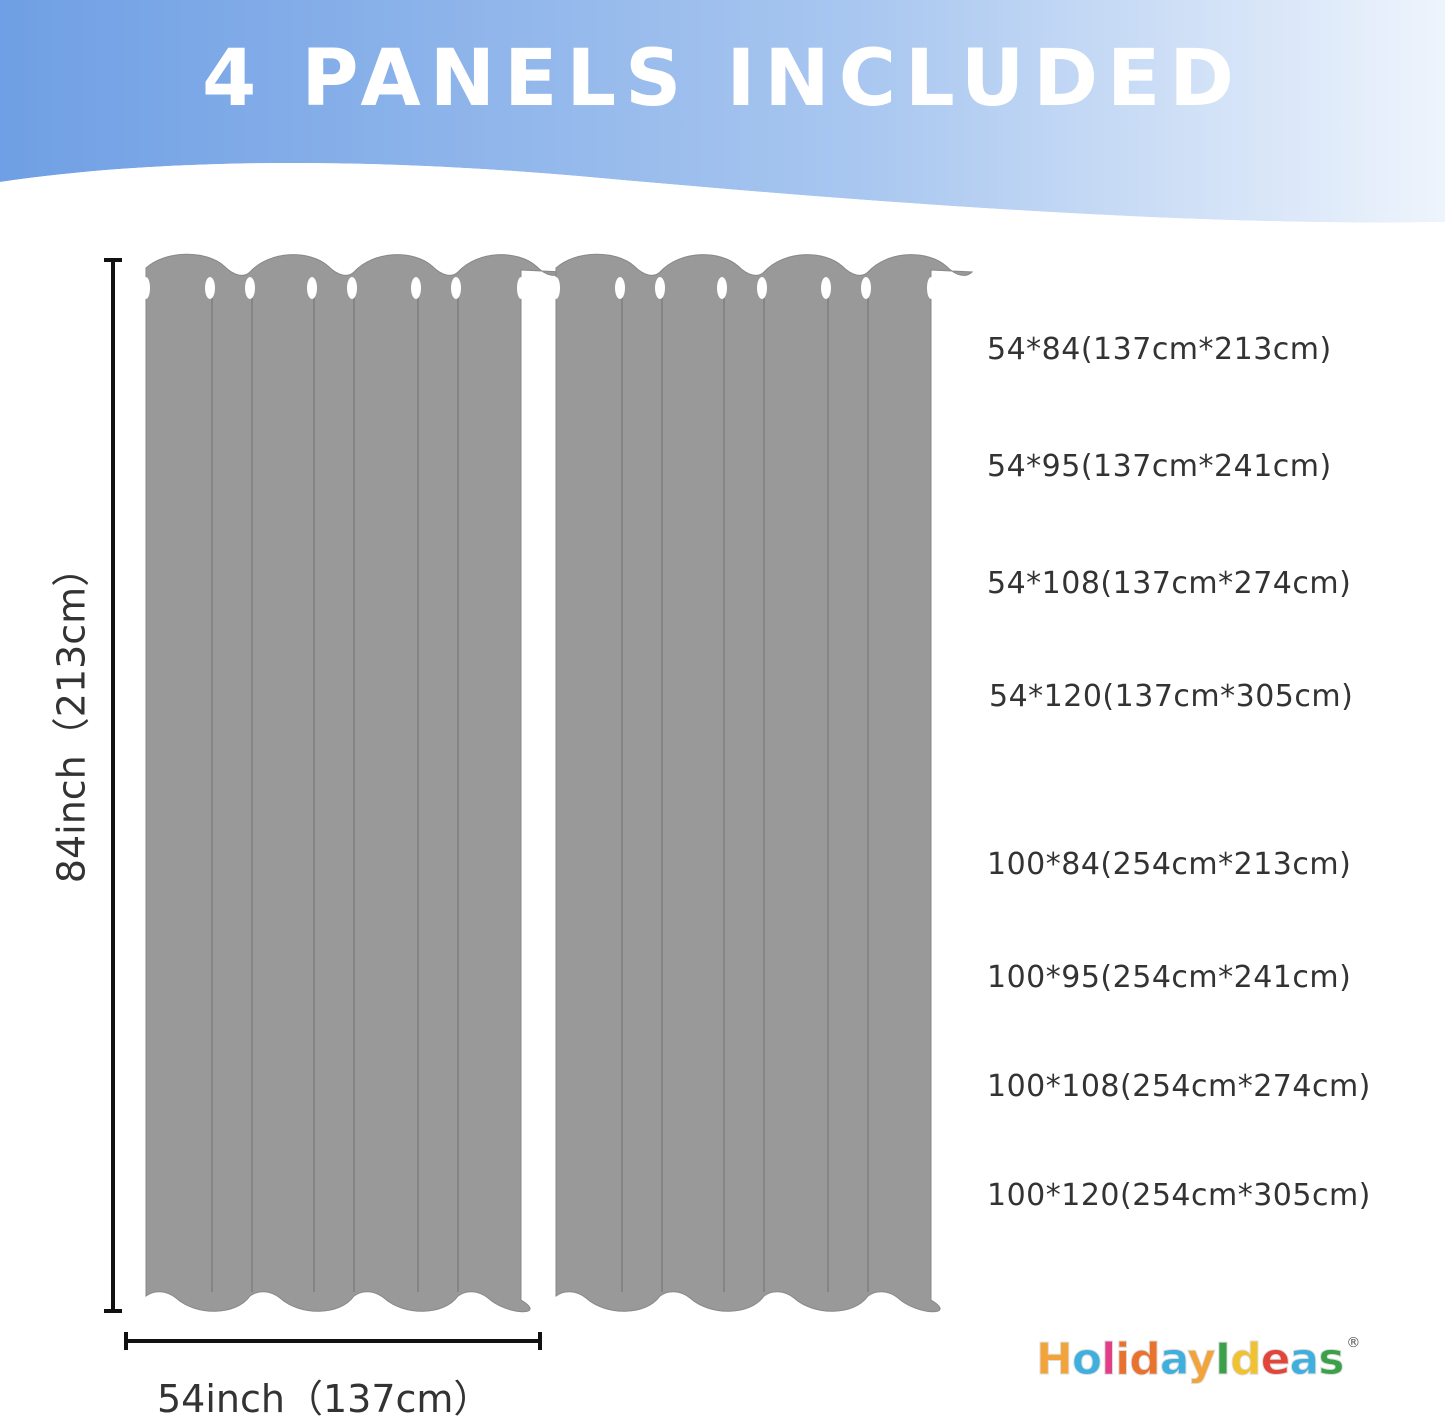 The image size is (1445, 1423). I want to click on size-option: 54*120(137cm*305cm), so click(1171, 696).